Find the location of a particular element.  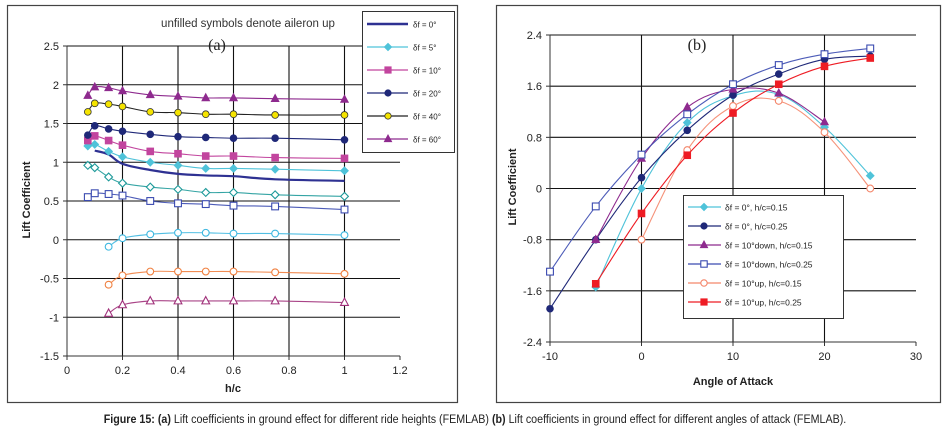

y-tick-label: -1.6 is located at coordinates (532, 292).